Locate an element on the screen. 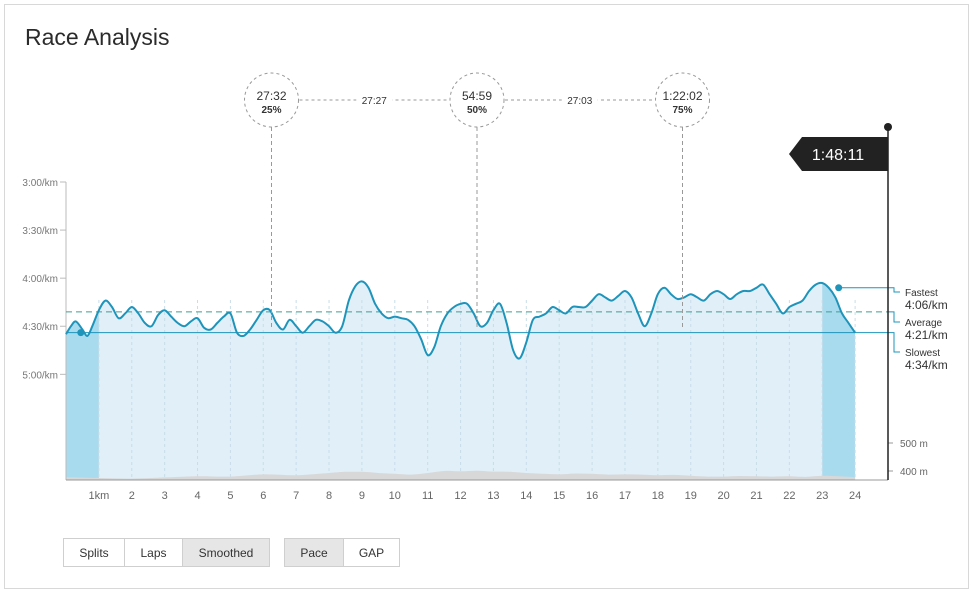  x-tick-label: 15 is located at coordinates (559, 496).